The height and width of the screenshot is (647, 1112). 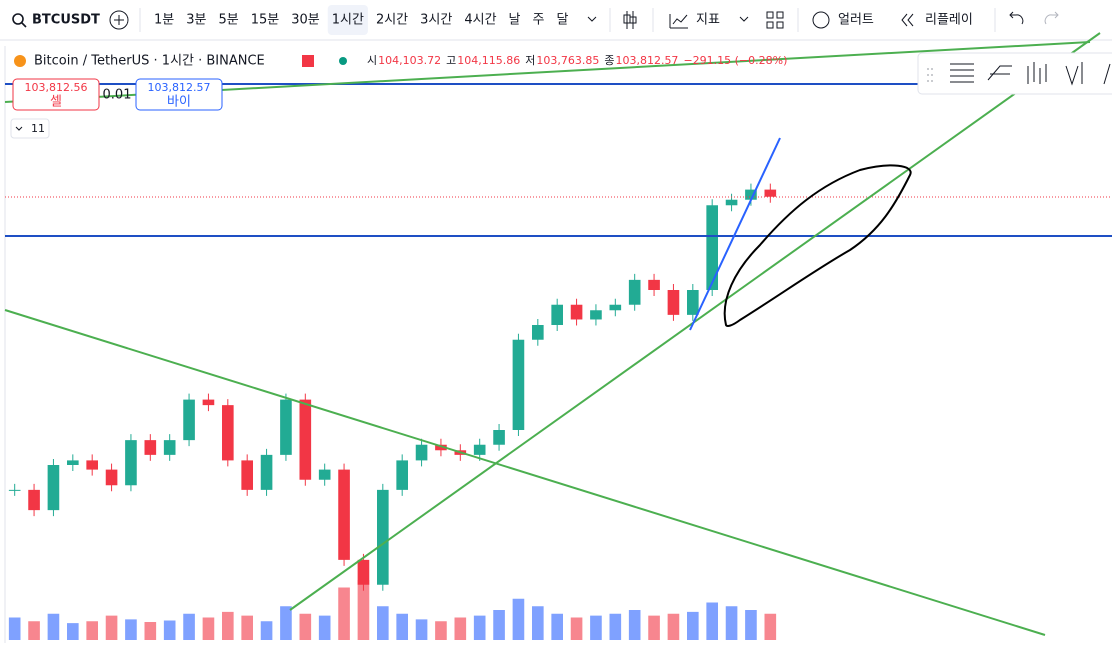 What do you see at coordinates (488, 60) in the screenshot?
I see `ohlc-high: 104,115.86` at bounding box center [488, 60].